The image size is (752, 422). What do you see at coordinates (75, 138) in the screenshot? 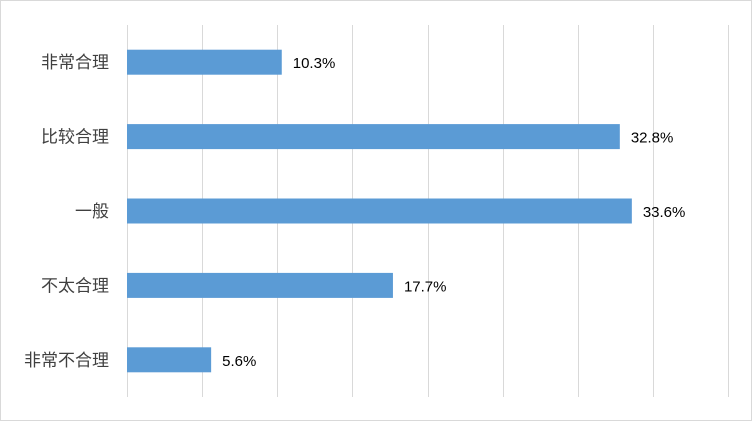
I see `category-label: 比较合理` at bounding box center [75, 138].